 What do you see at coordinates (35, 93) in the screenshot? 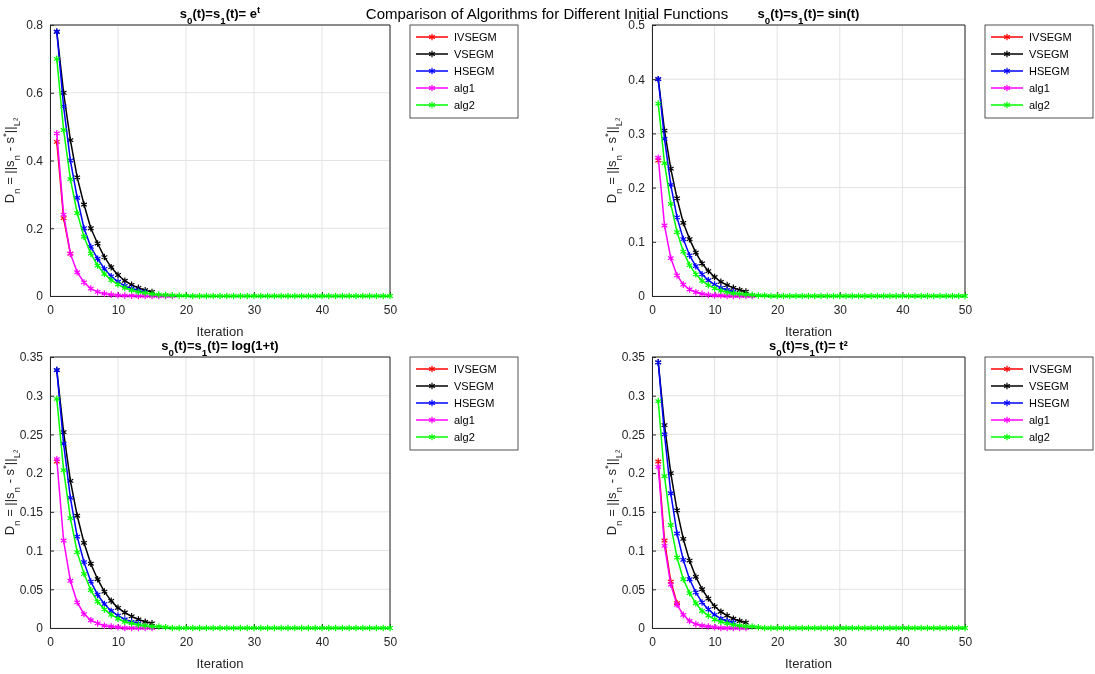
I see `y-tick-label: 0.6` at bounding box center [35, 93].